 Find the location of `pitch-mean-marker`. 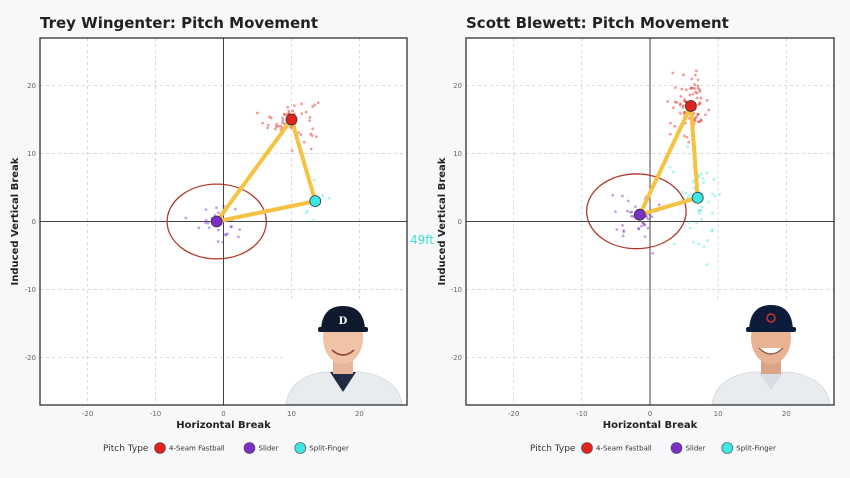

pitch-mean-marker is located at coordinates (291, 119).